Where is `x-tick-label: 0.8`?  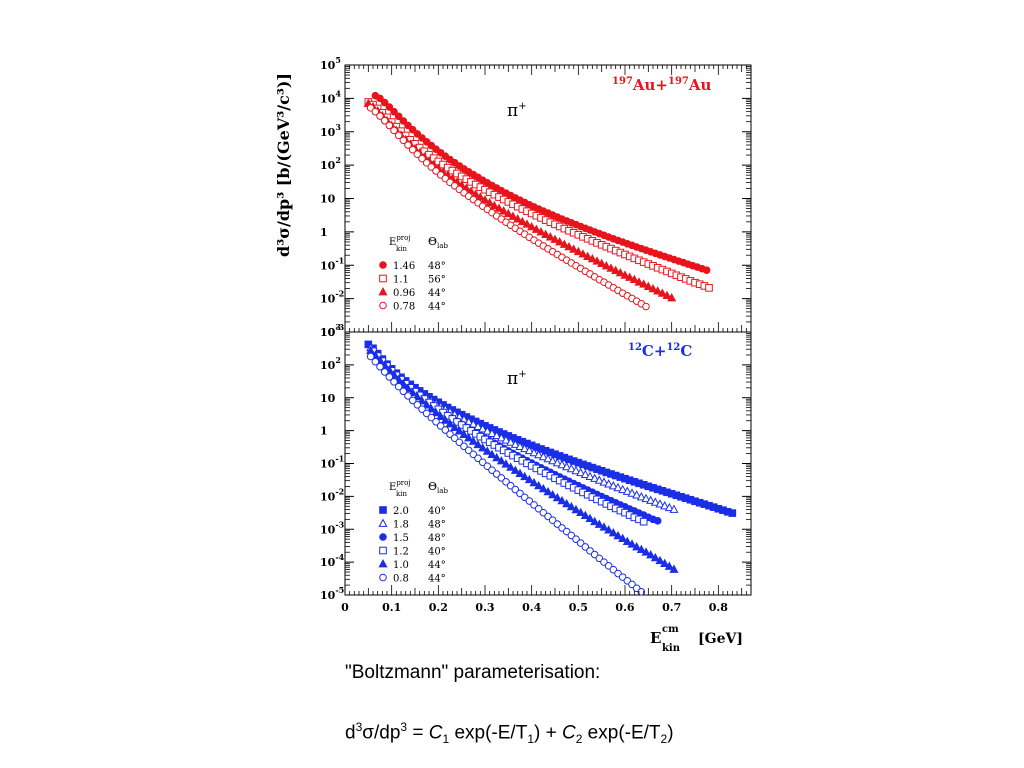 x-tick-label: 0.8 is located at coordinates (718, 607).